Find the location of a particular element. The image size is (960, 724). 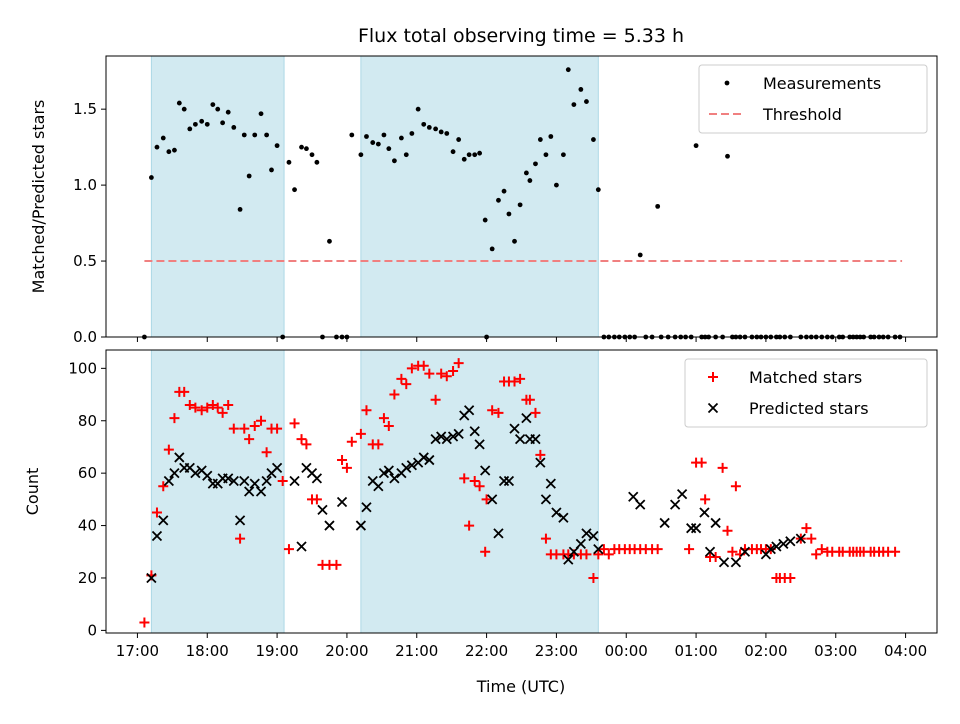

x-tick-label: 21:00 is located at coordinates (416, 651).